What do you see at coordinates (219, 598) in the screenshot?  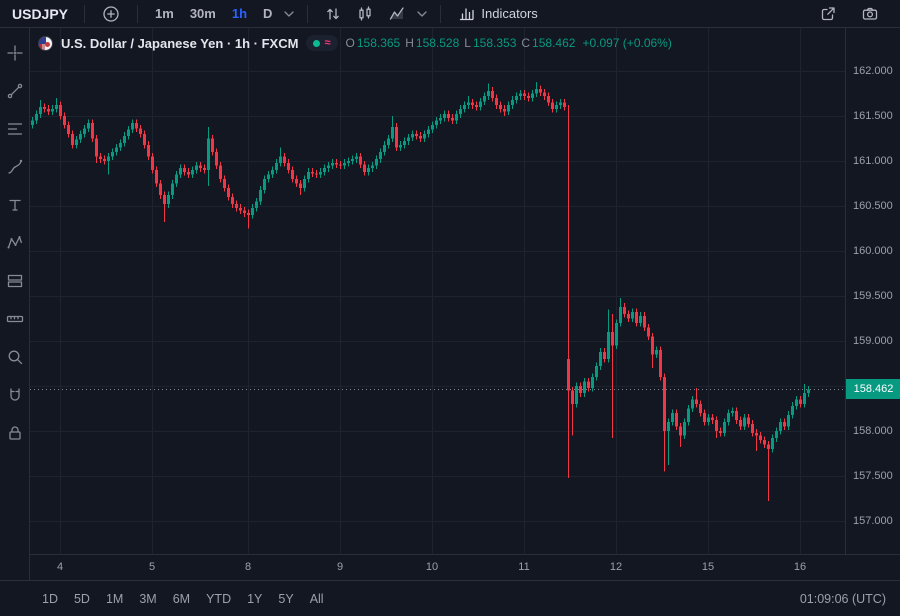 I see `range-button-ytd: YTD` at bounding box center [219, 598].